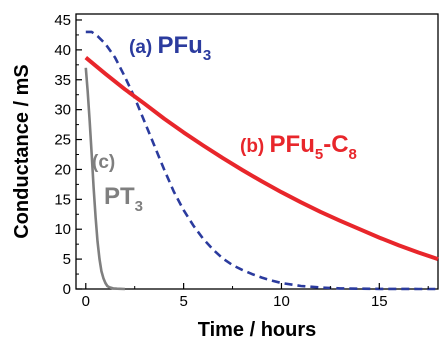  What do you see at coordinates (103, 162) in the screenshot?
I see `series-label-prefix: (c)` at bounding box center [103, 162].